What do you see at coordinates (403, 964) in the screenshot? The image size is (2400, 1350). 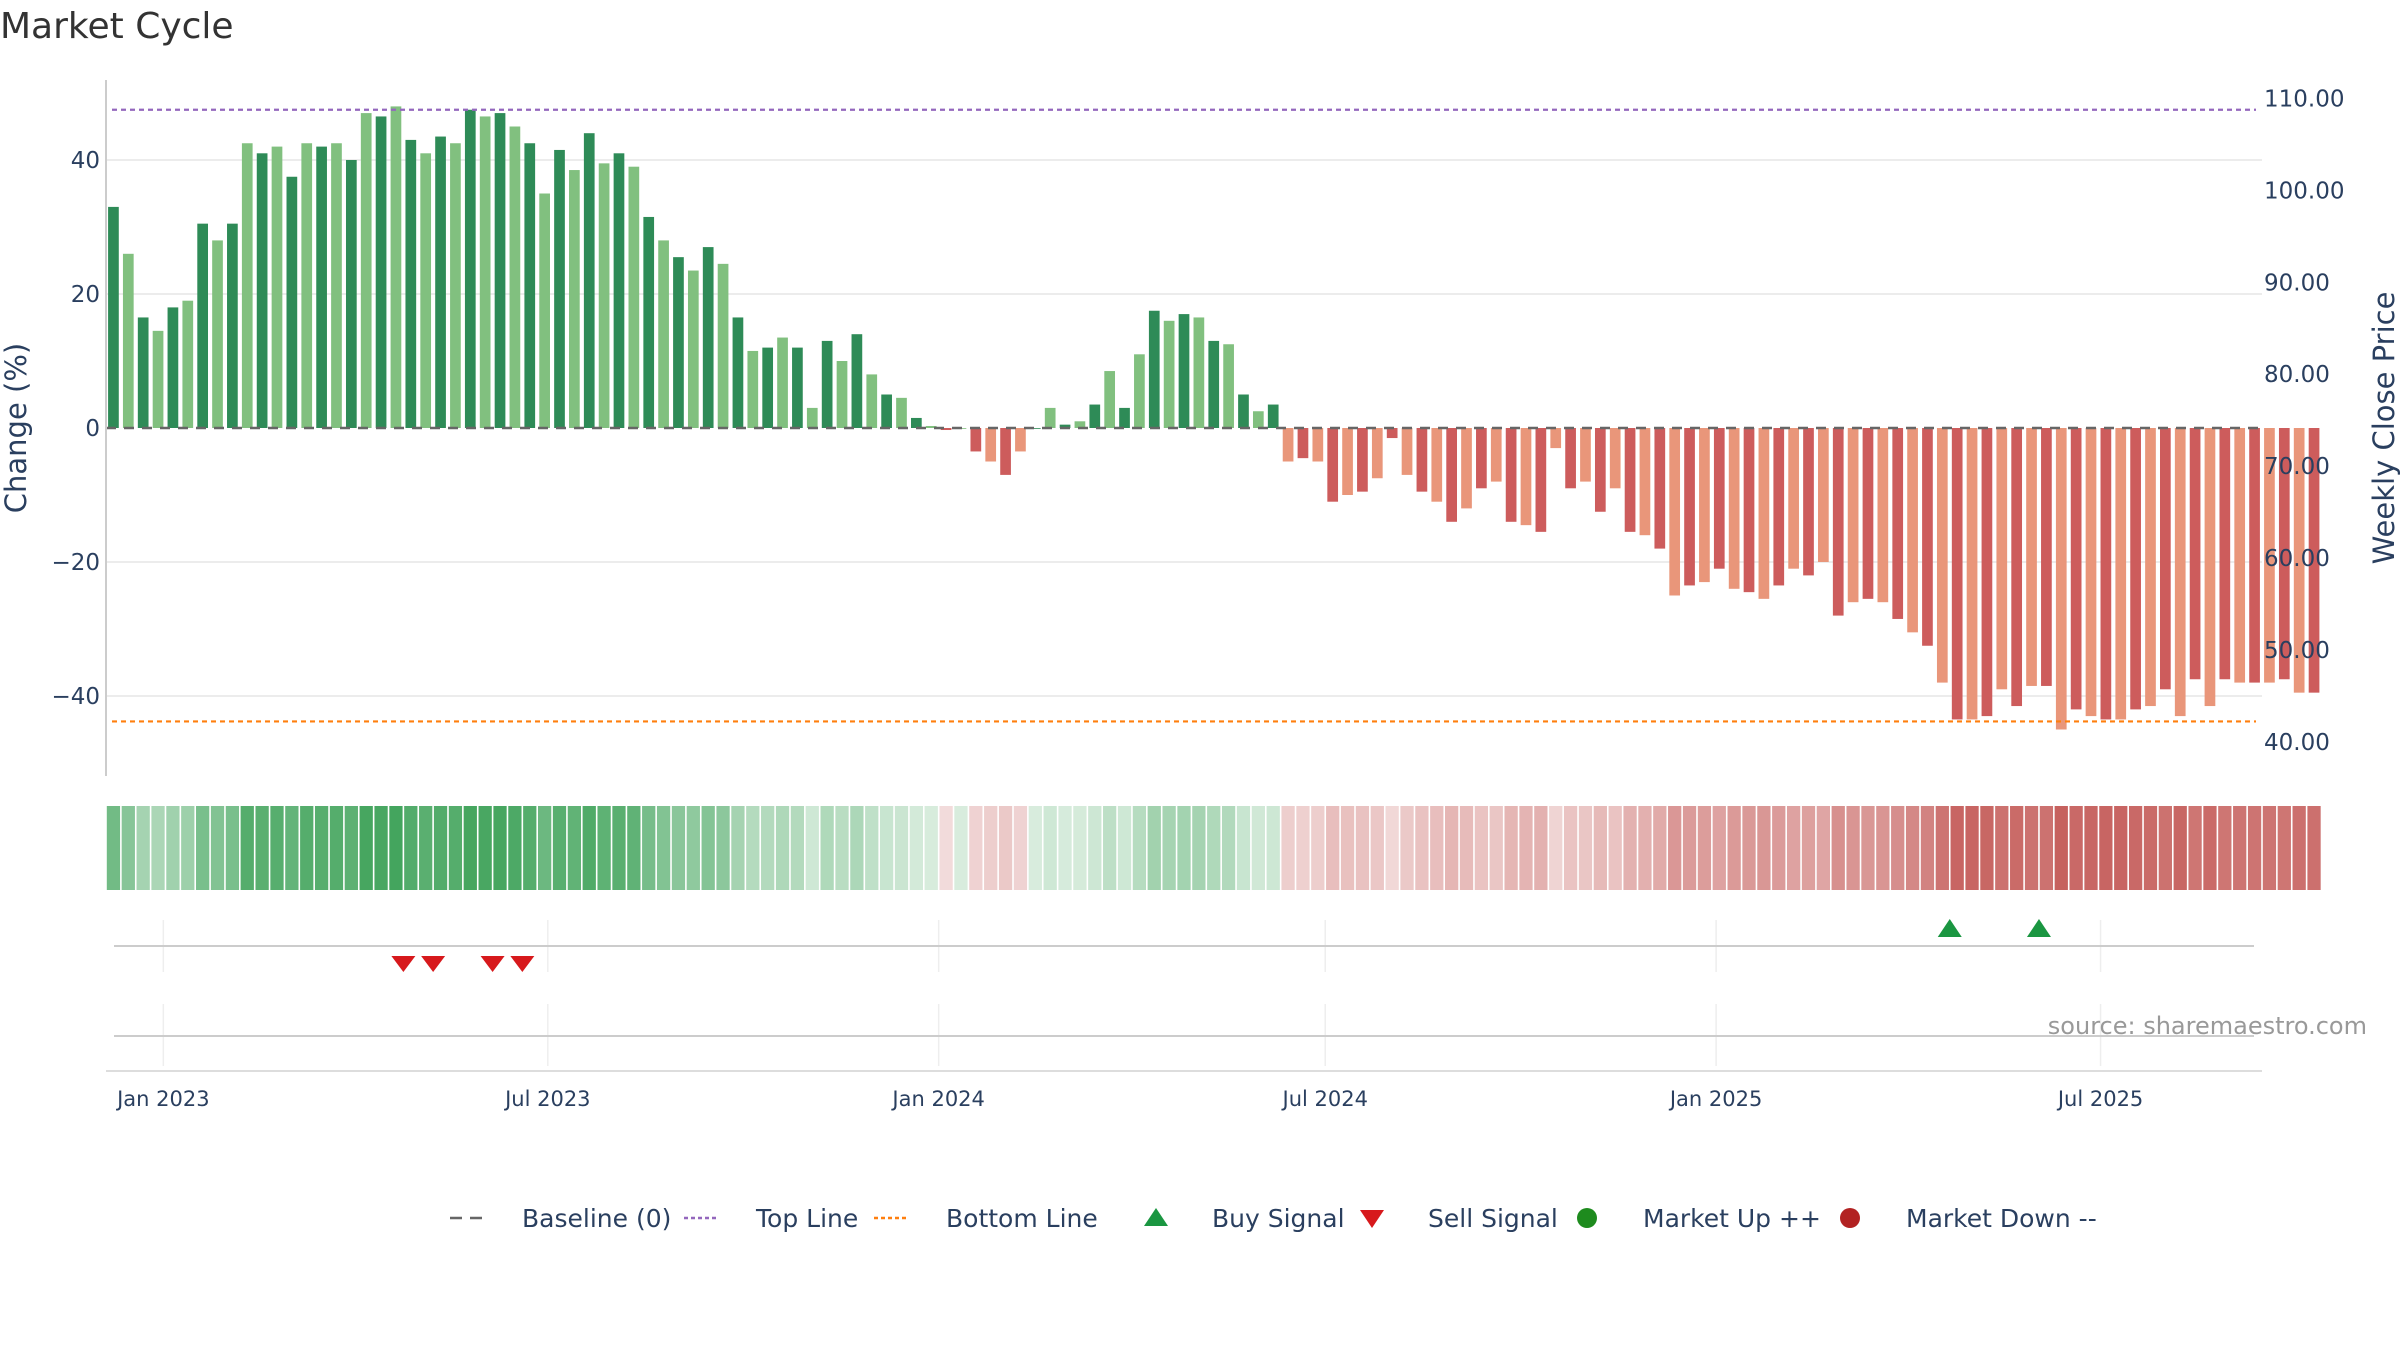 I see `sell-signal-marker` at bounding box center [403, 964].